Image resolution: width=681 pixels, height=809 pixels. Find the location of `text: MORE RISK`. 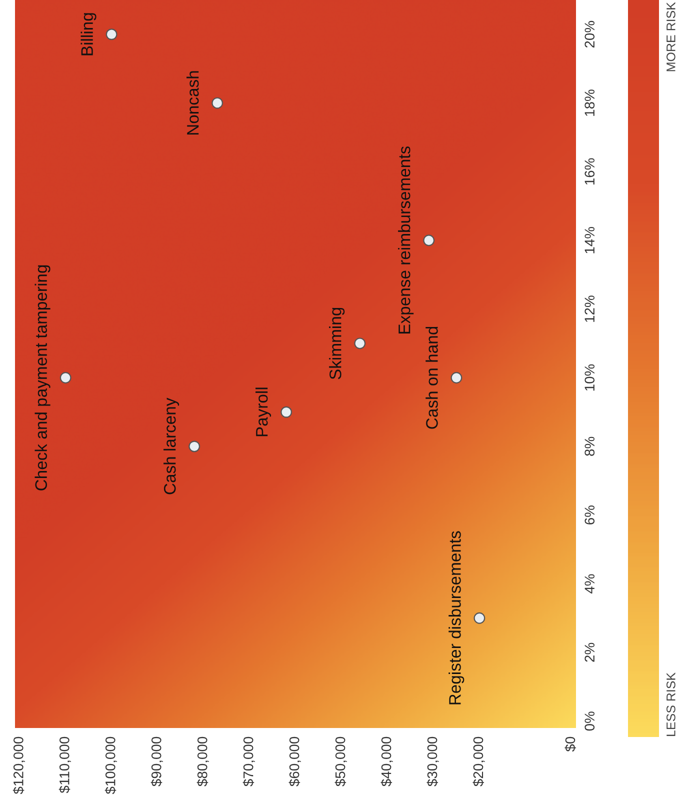

text: MORE RISK is located at coordinates (671, 37).